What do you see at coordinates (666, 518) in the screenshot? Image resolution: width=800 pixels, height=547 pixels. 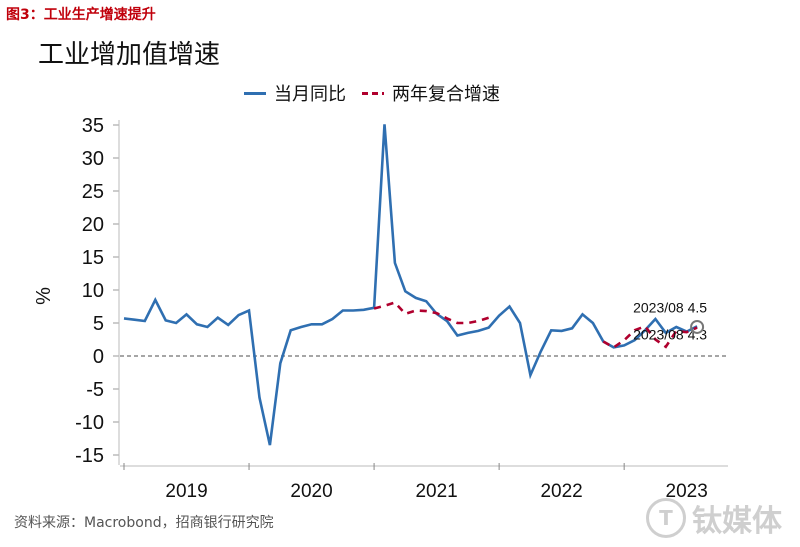 I see `watermark-logo-icon: T` at bounding box center [666, 518].